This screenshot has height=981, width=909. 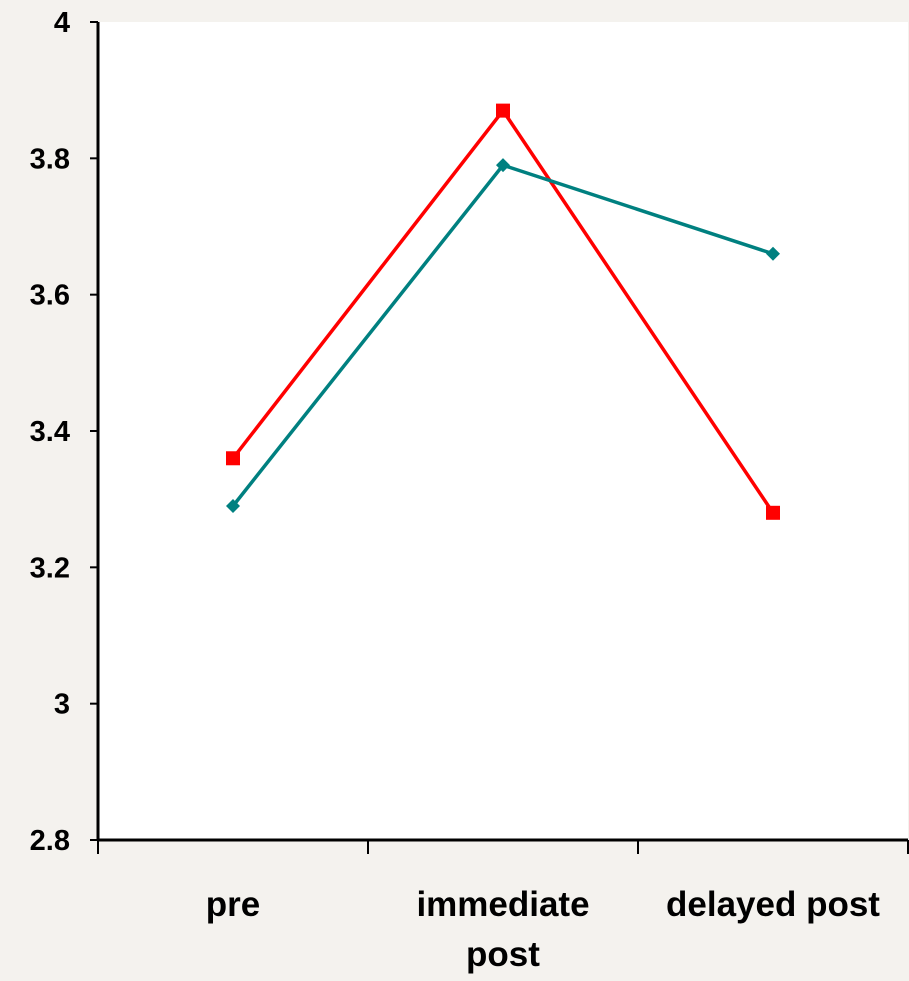 I want to click on x-tick-label-line: pre, so click(x=233, y=904).